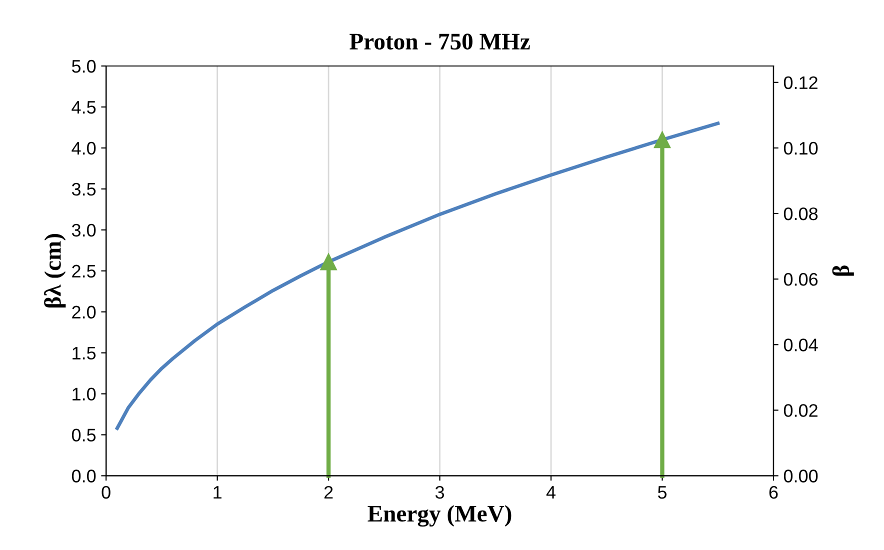 The height and width of the screenshot is (550, 884). Describe the element at coordinates (801, 148) in the screenshot. I see `y2-tick-label: 0.10` at that location.